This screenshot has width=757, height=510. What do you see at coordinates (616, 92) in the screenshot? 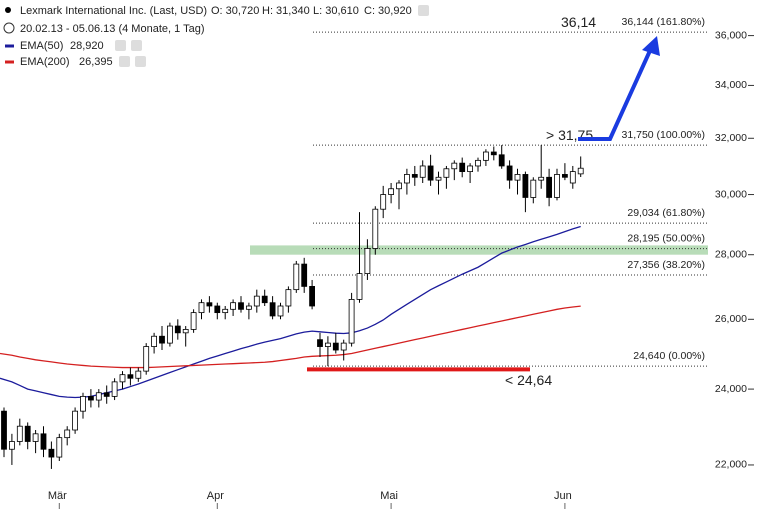
I see `target-arrow` at bounding box center [616, 92].